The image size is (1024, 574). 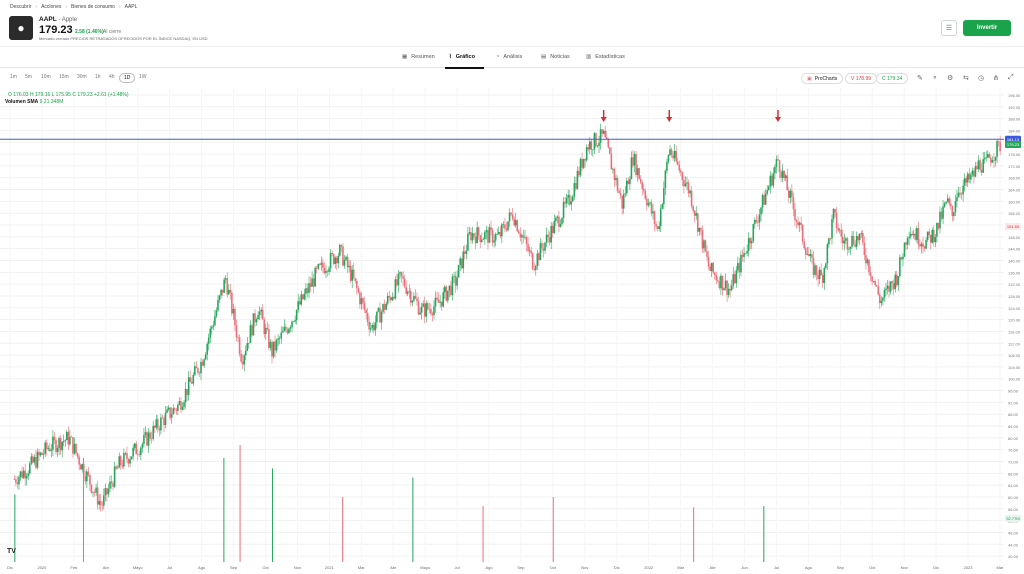 I want to click on x-tick-label: Abr, so click(x=393, y=567).